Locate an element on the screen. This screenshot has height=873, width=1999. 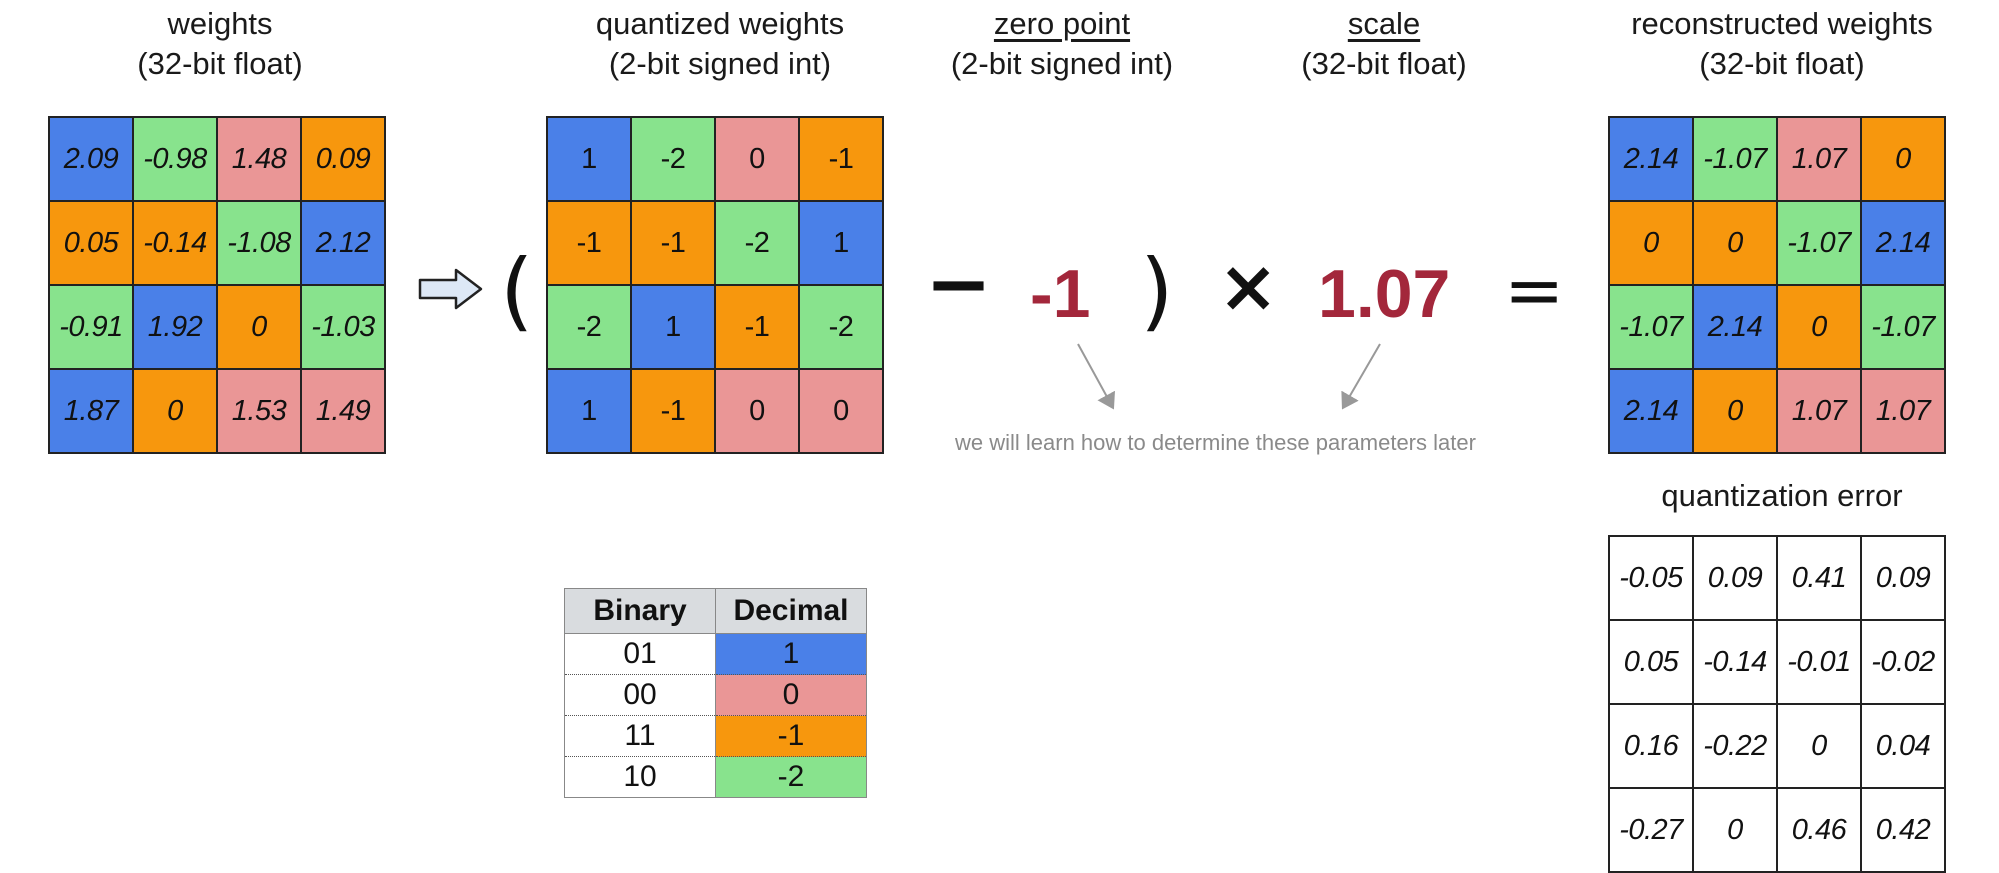
weight-cell: -0.14 is located at coordinates (175, 243).